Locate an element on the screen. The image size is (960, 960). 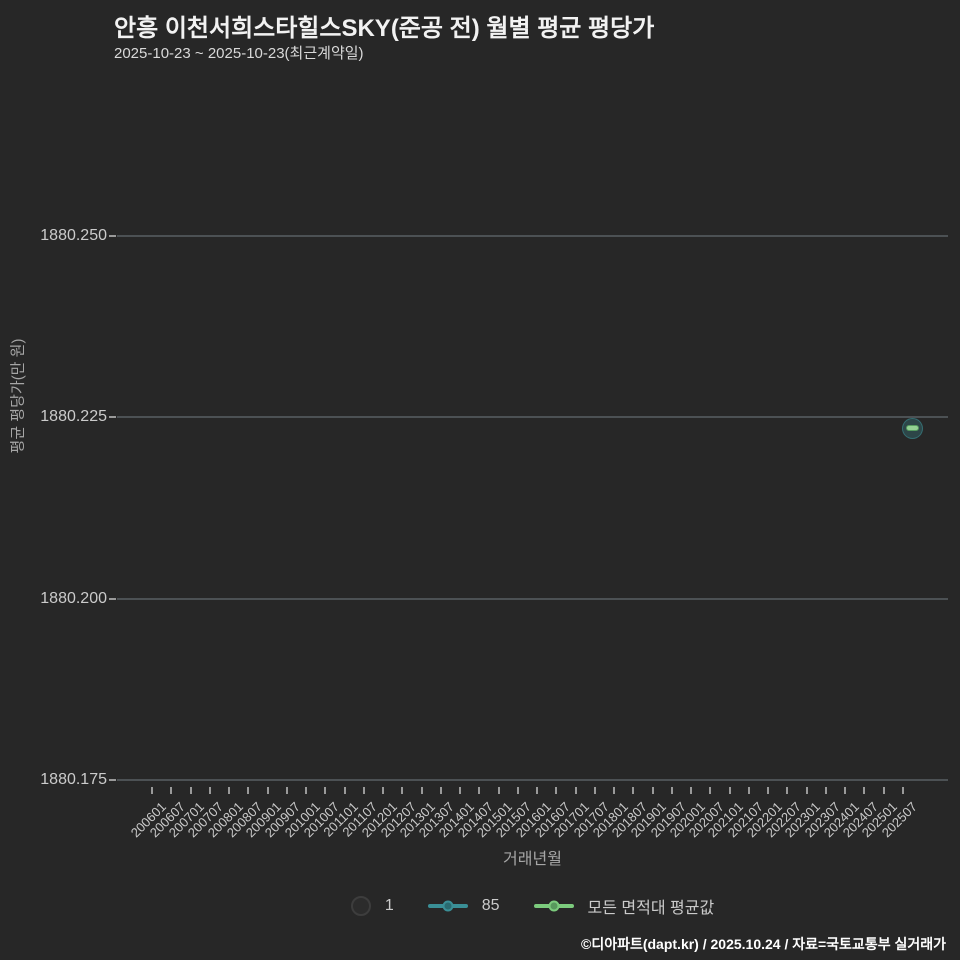
legend-label-bubble-size: 1 is located at coordinates (389, 905).